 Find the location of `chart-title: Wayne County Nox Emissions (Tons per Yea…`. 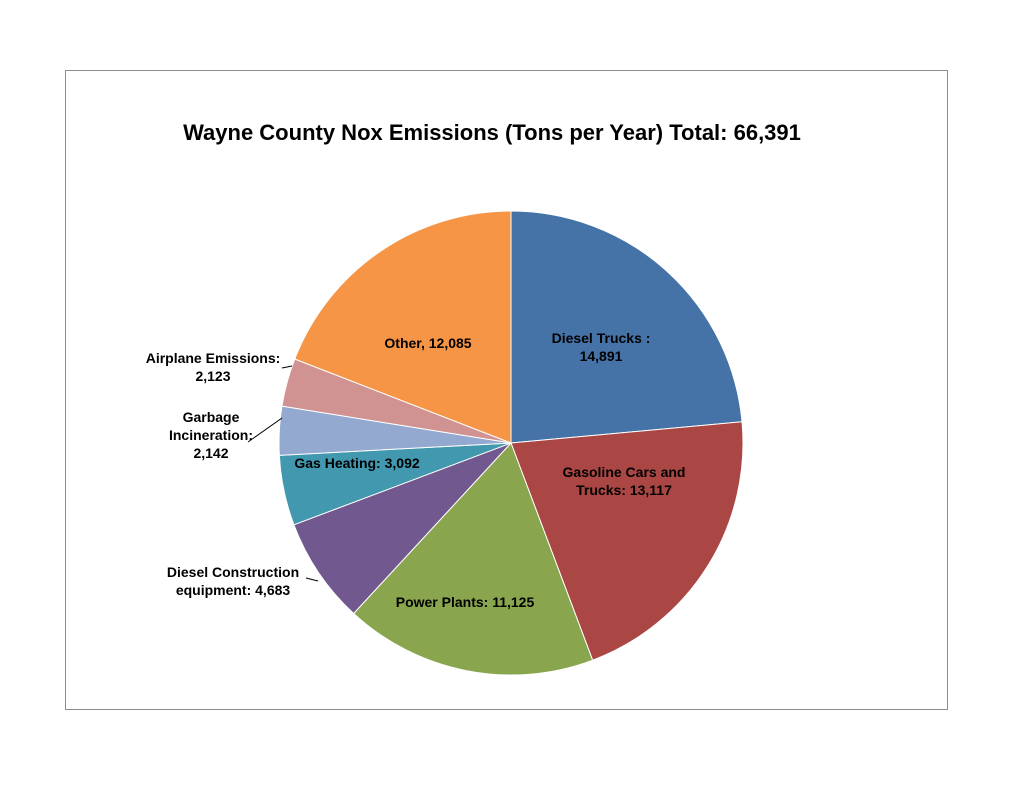

chart-title: Wayne County Nox Emissions (Tons per Yea… is located at coordinates (492, 132).